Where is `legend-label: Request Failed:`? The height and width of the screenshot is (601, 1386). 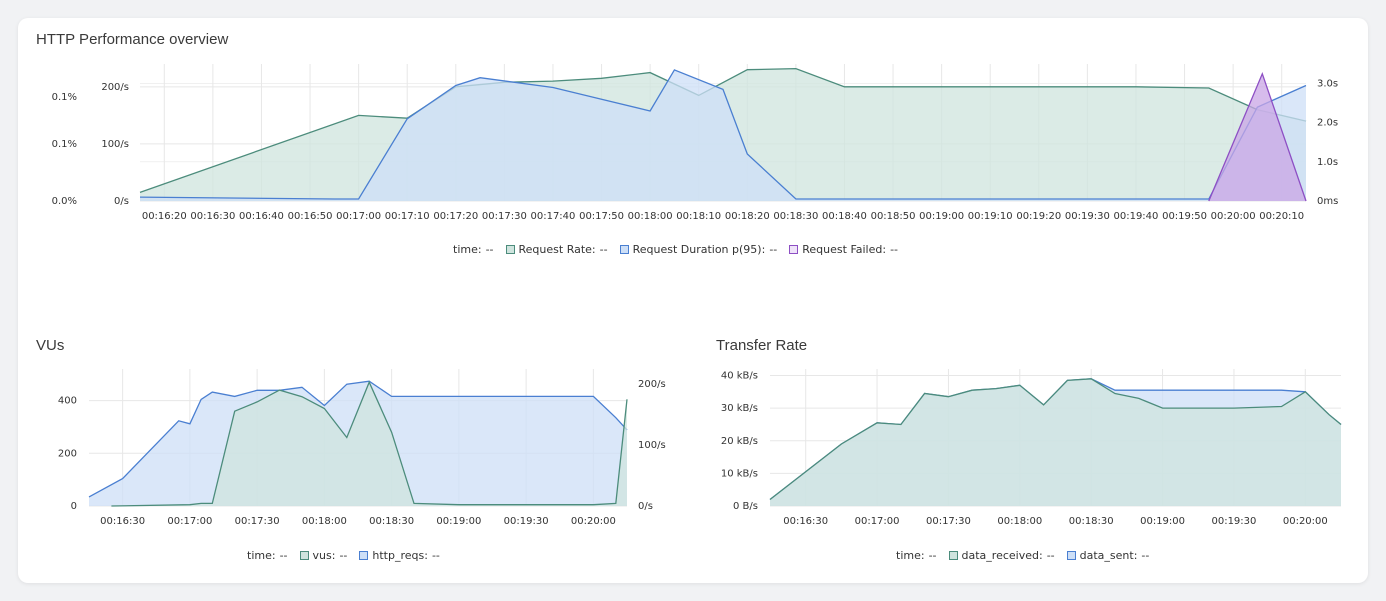
legend-label: Request Failed: is located at coordinates (844, 249).